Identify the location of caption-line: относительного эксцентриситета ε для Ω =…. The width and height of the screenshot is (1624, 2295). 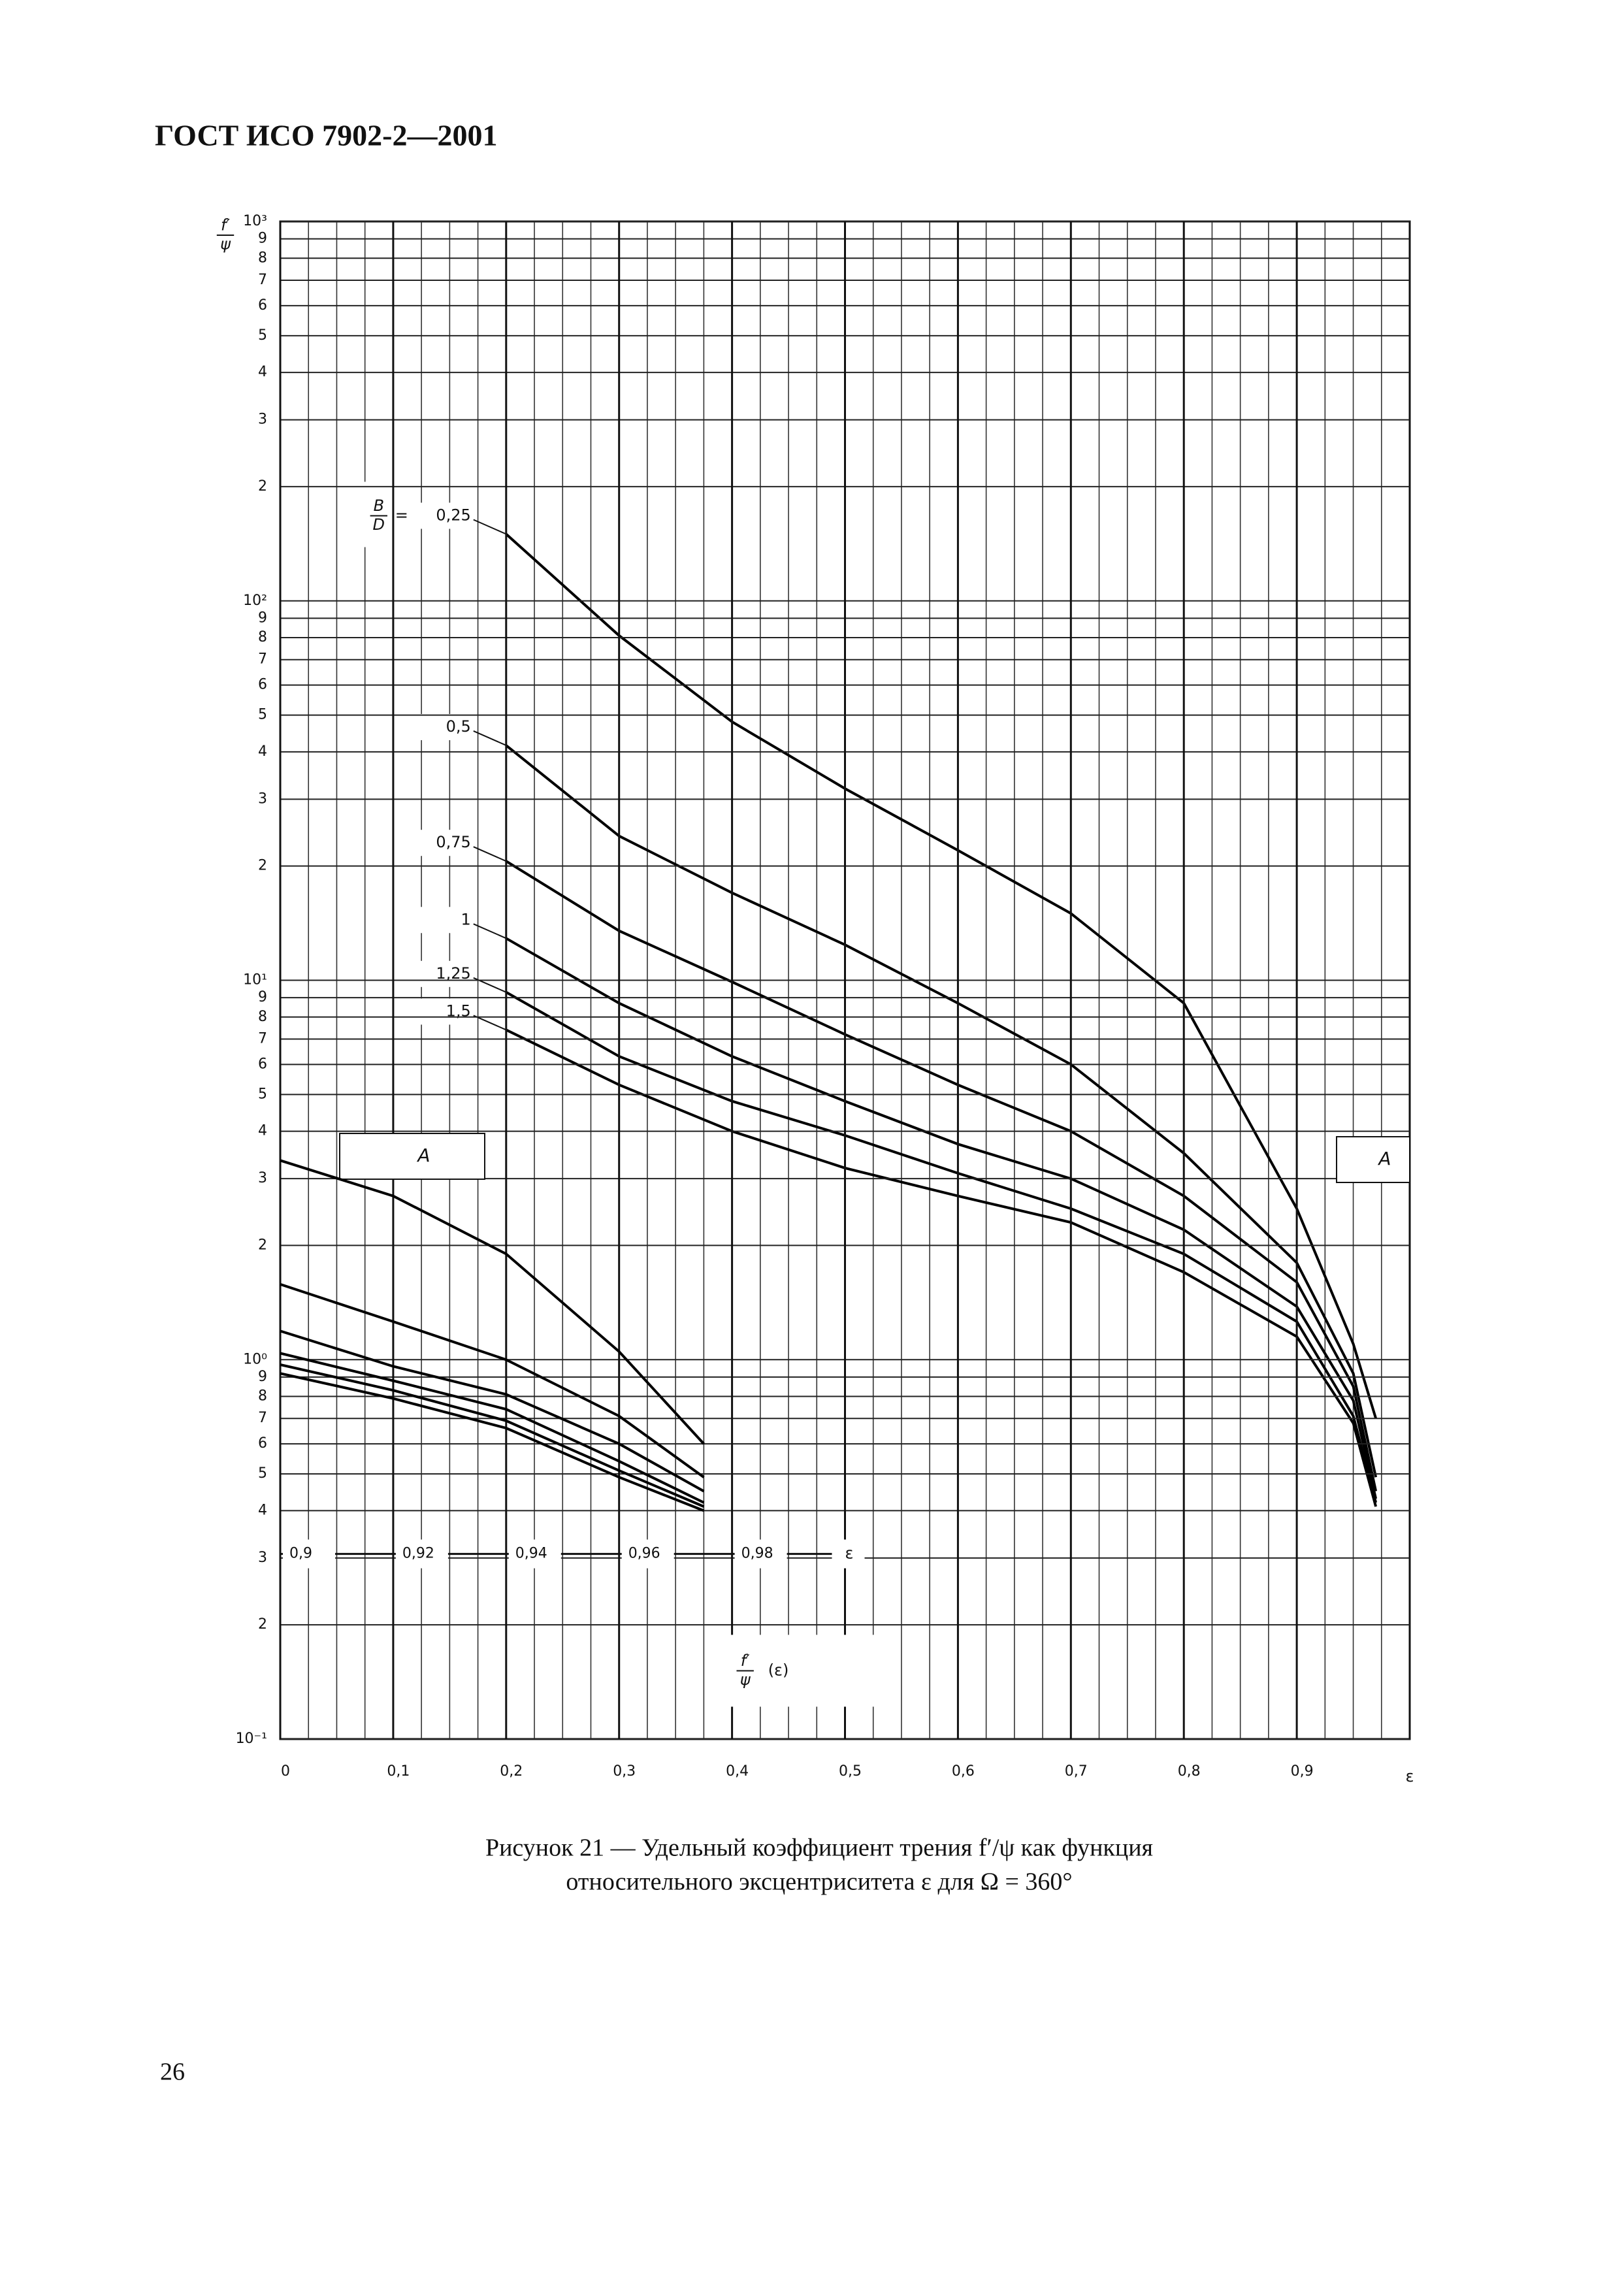
(819, 1882).